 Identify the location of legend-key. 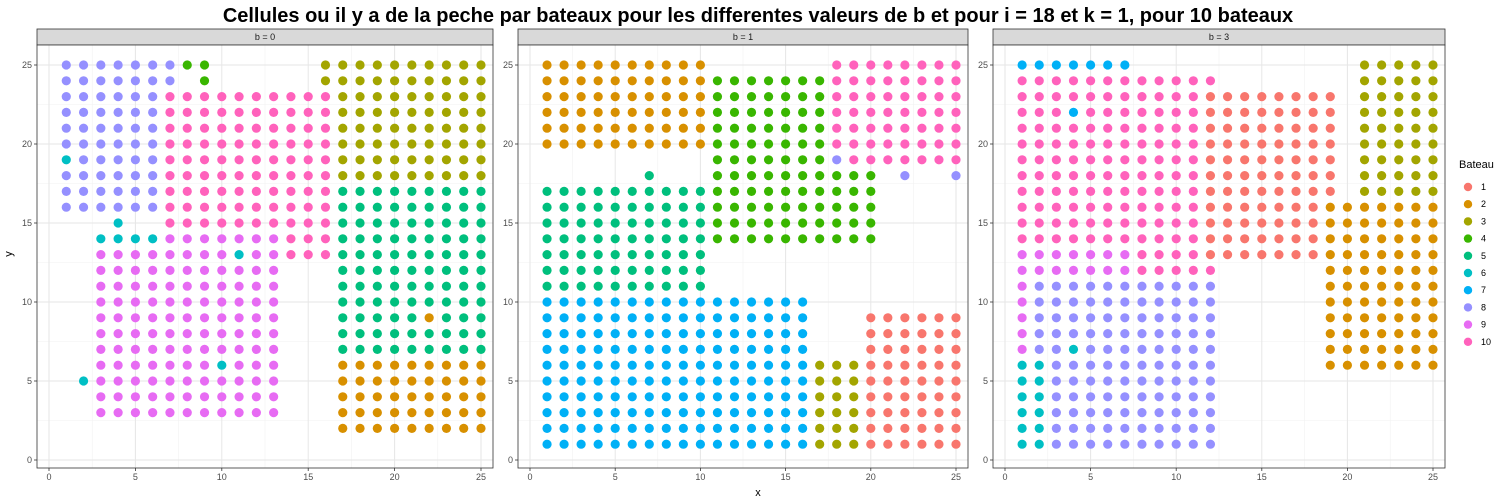
(1468, 255).